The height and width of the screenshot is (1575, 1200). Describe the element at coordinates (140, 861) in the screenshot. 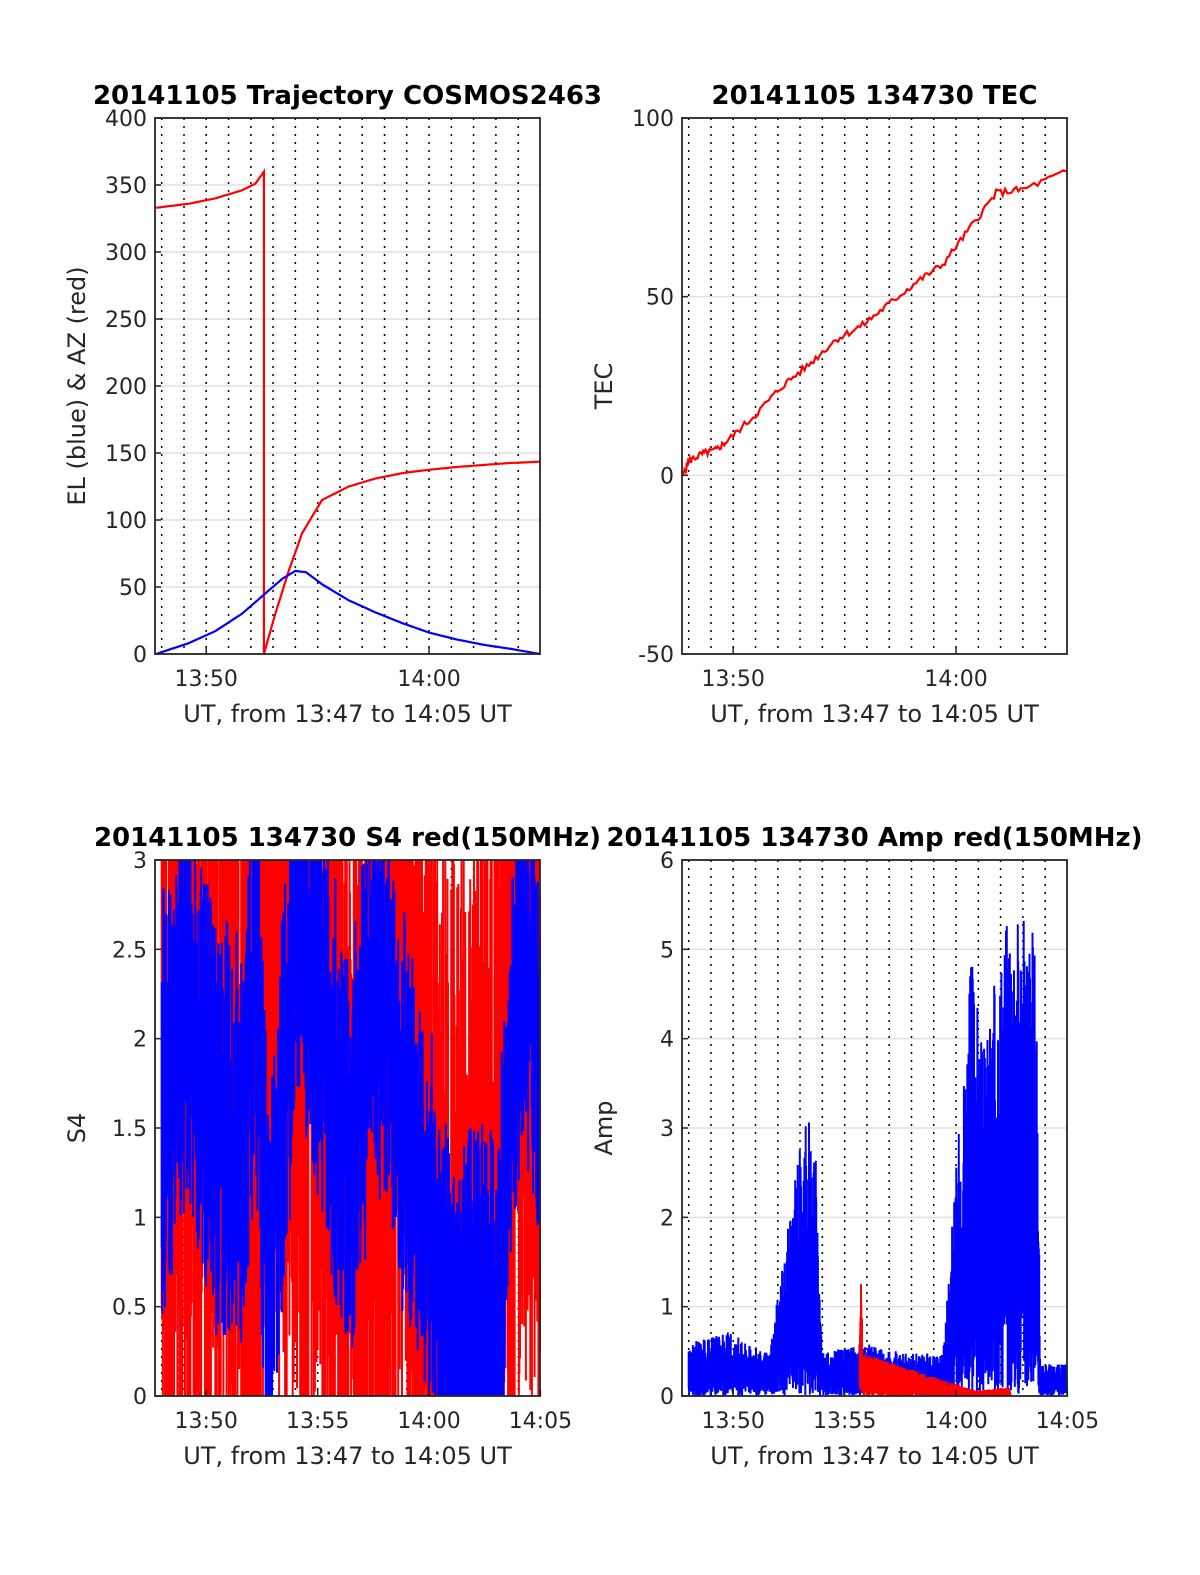

I see `s4-ytick-label: 3` at that location.